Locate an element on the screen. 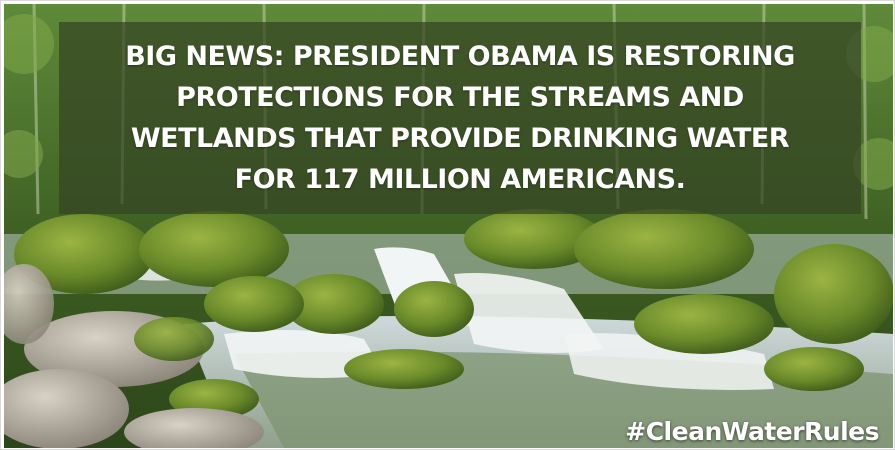 The image size is (895, 450). headline-line-2: PROTECTIONS FOR THE STREAMS AND is located at coordinates (460, 97).